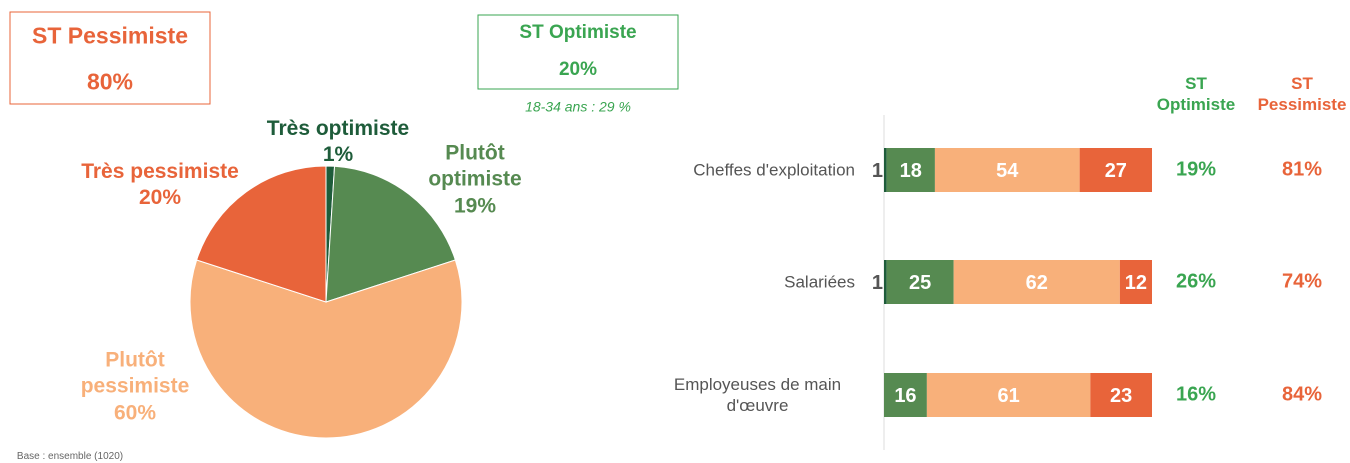 The height and width of the screenshot is (463, 1350). Describe the element at coordinates (757, 394) in the screenshot. I see `category-label: Employeuses de main d'œuvre` at that location.